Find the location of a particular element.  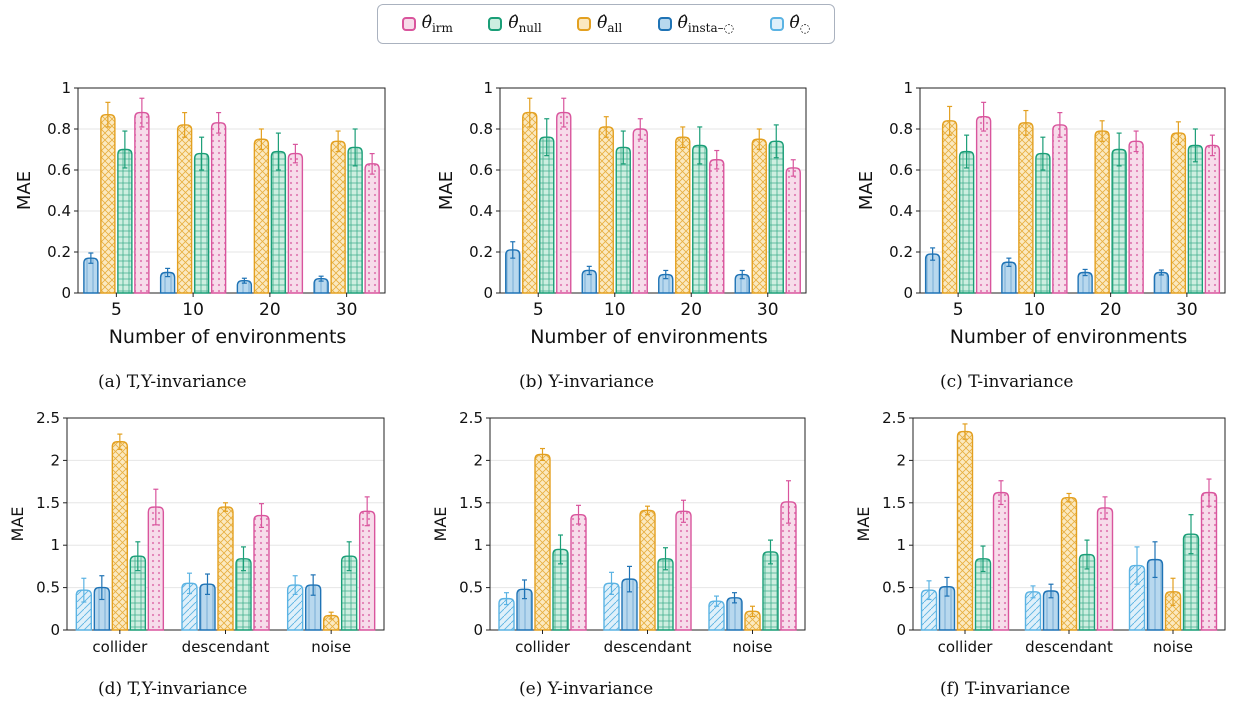

y-tick-label: 0.8 is located at coordinates (481, 129).